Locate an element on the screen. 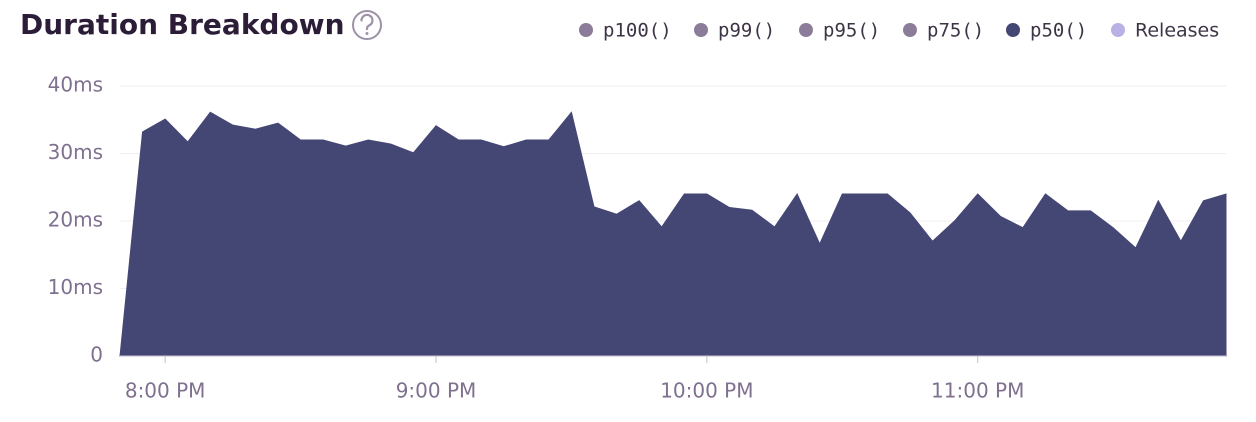 Image resolution: width=1256 pixels, height=422 pixels. y-tick-label: 20ms is located at coordinates (75, 220).